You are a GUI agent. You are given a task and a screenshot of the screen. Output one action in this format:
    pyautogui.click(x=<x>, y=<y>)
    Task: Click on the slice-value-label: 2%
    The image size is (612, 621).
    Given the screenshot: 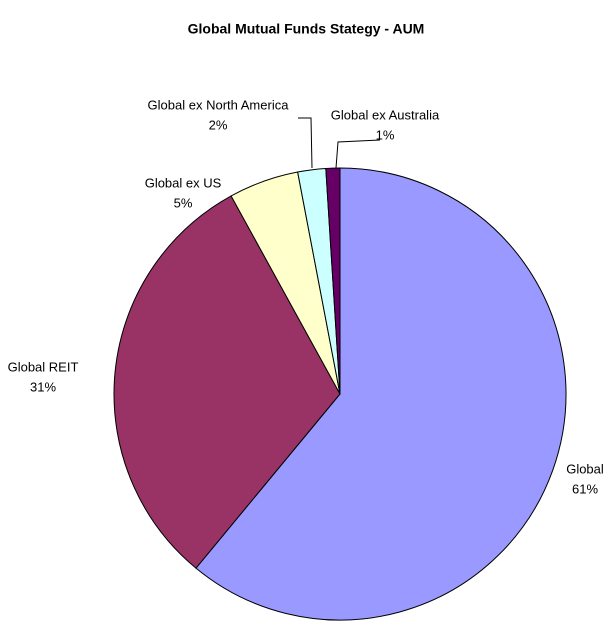 What is the action you would take?
    pyautogui.click(x=218, y=124)
    